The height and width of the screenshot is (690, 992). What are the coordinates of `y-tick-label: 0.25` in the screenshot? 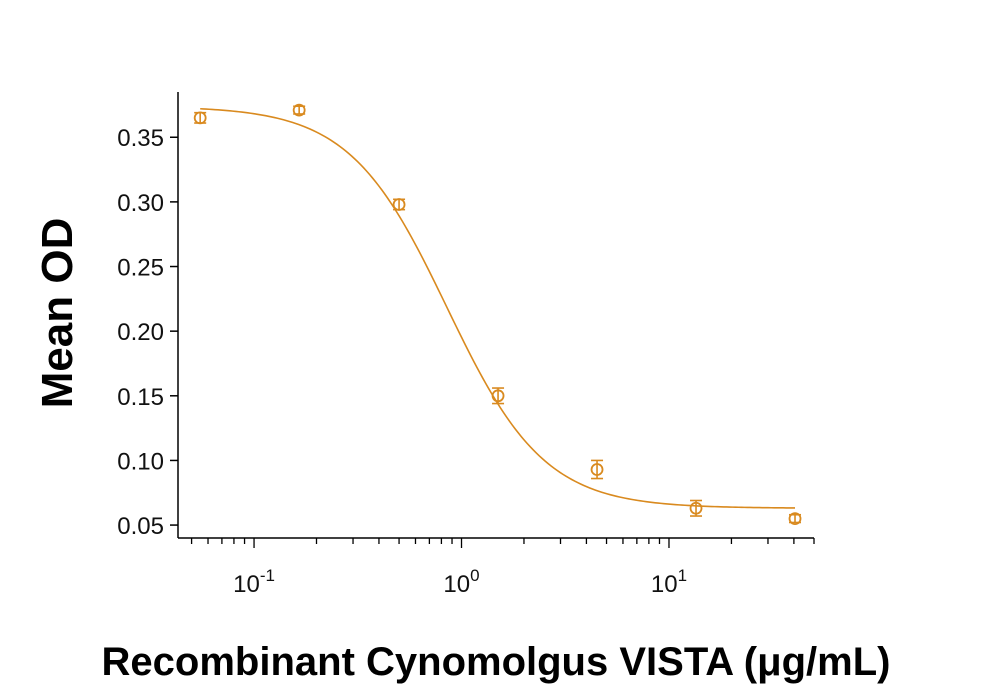 It's located at (140, 268).